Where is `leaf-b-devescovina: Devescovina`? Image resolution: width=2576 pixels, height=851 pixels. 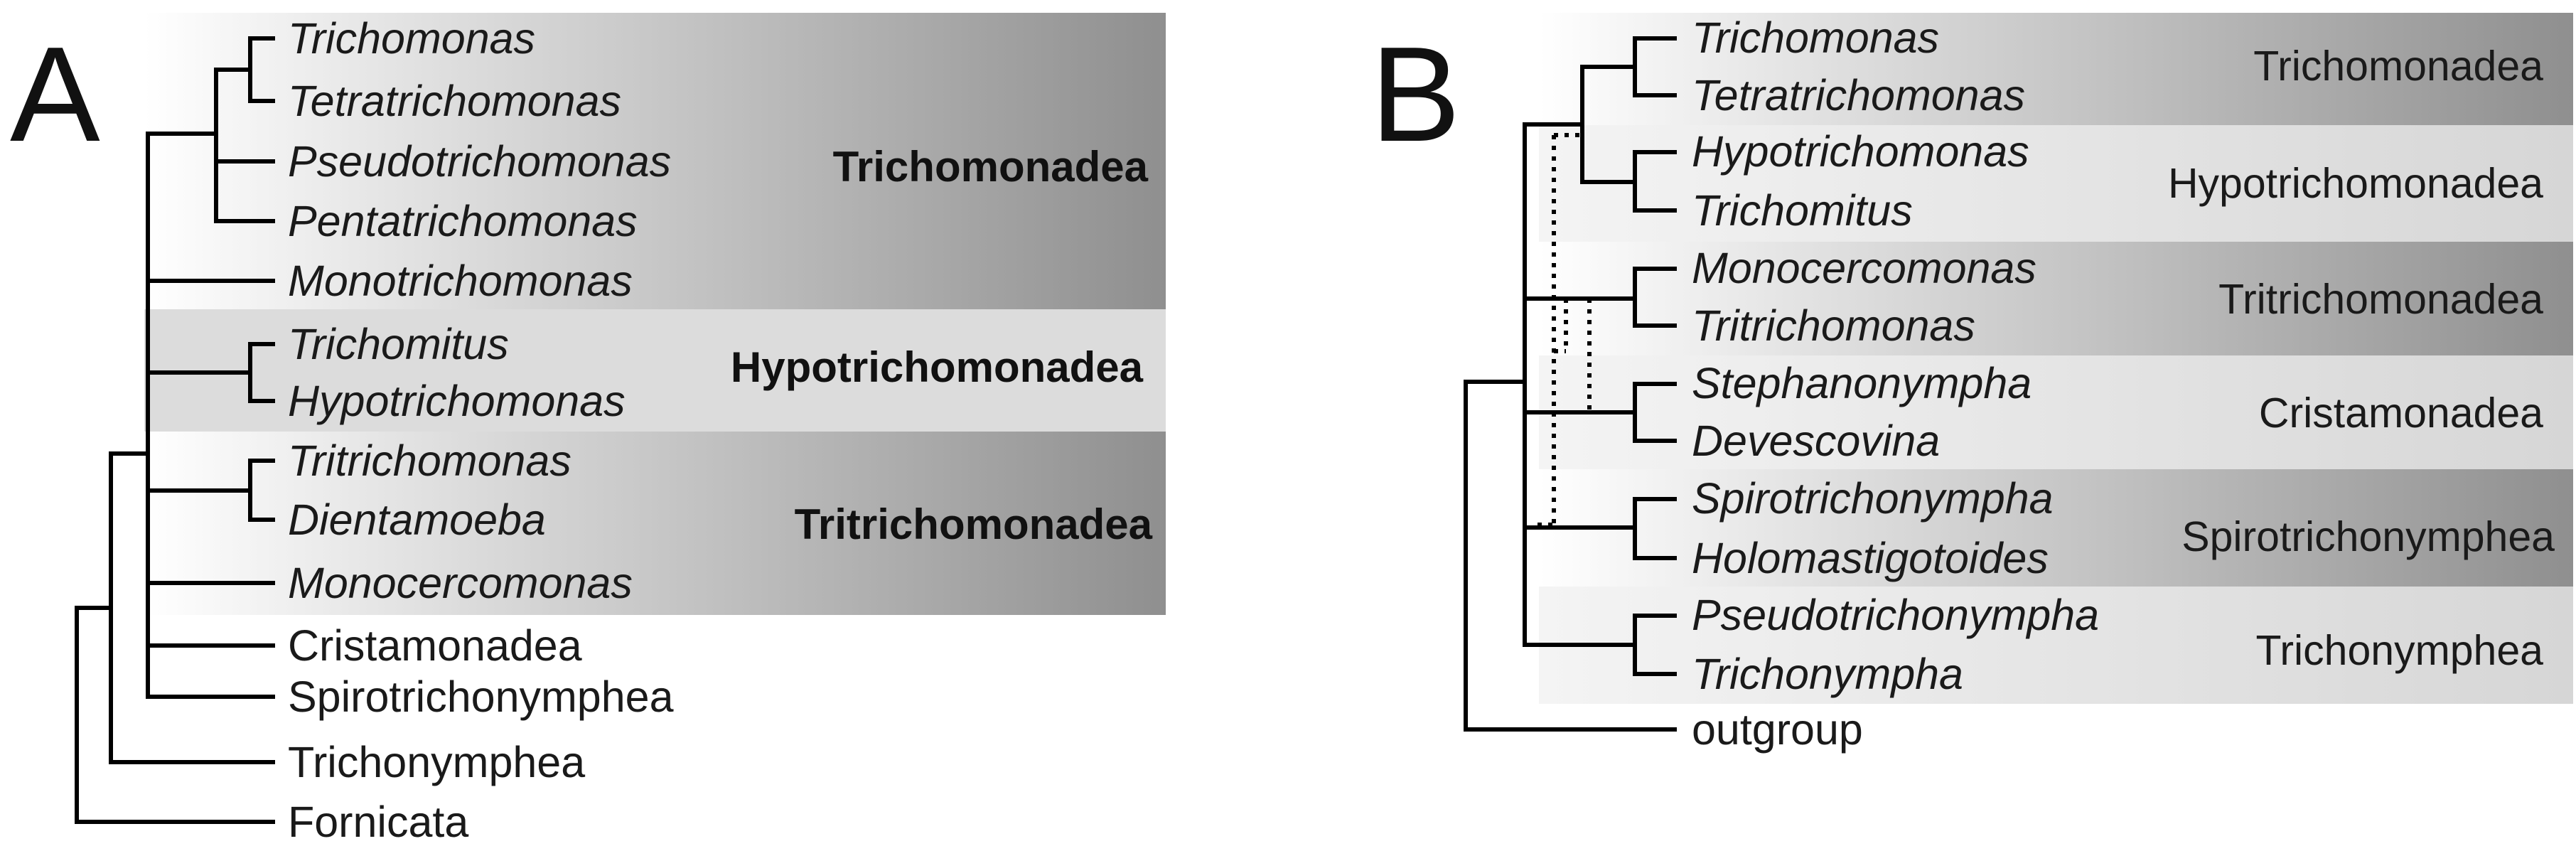
leaf-b-devescovina: Devescovina is located at coordinates (1816, 441).